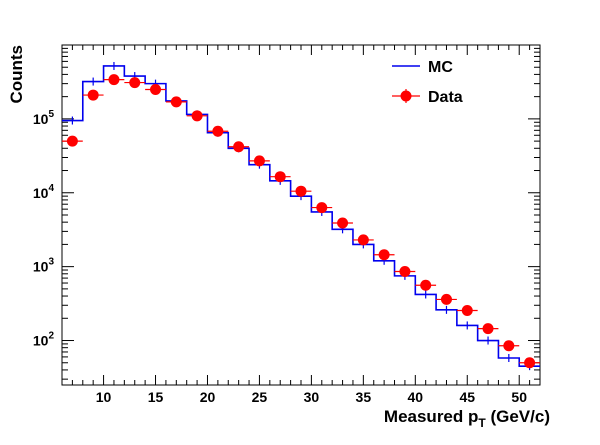 Image resolution: width=600 pixels, height=445 pixels. Describe the element at coordinates (44, 192) in the screenshot. I see `y-tick-label: 10⁴` at that location.